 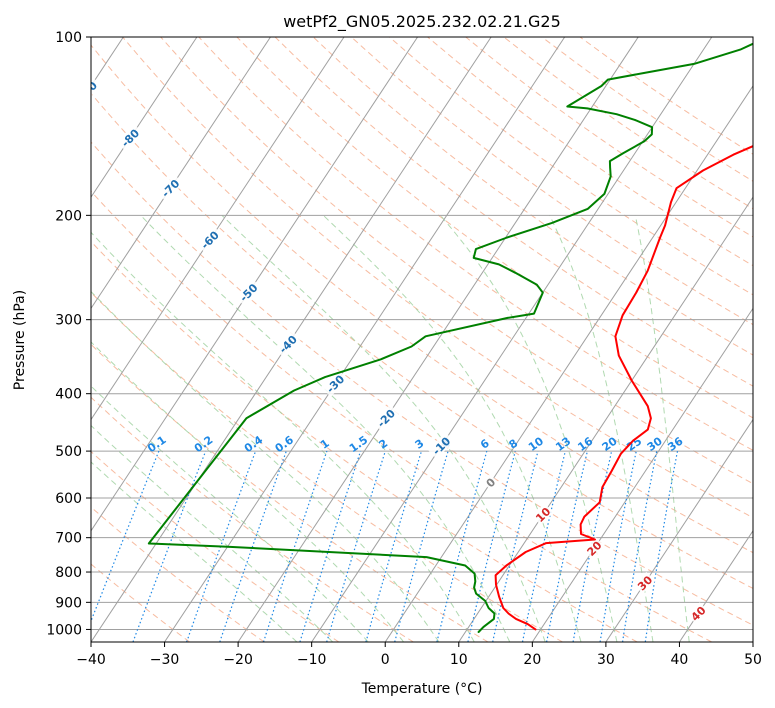 I want to click on x-tick-label: 20, so click(x=532, y=660).